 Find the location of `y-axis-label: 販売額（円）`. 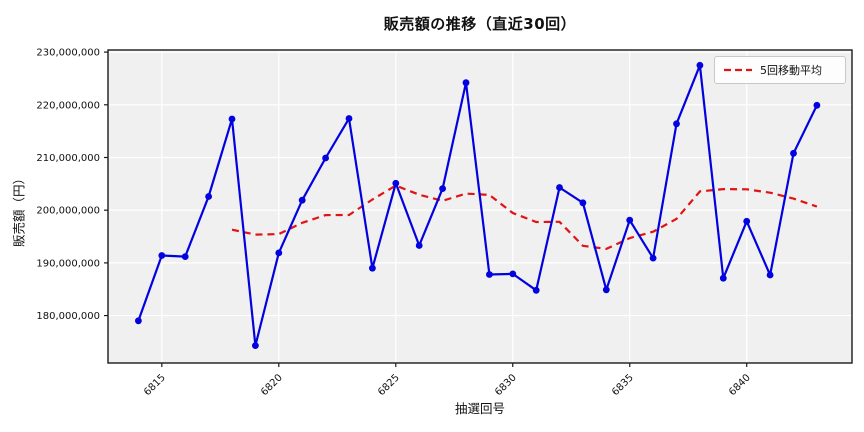

y-axis-label: 販売額（円） is located at coordinates (19, 210).